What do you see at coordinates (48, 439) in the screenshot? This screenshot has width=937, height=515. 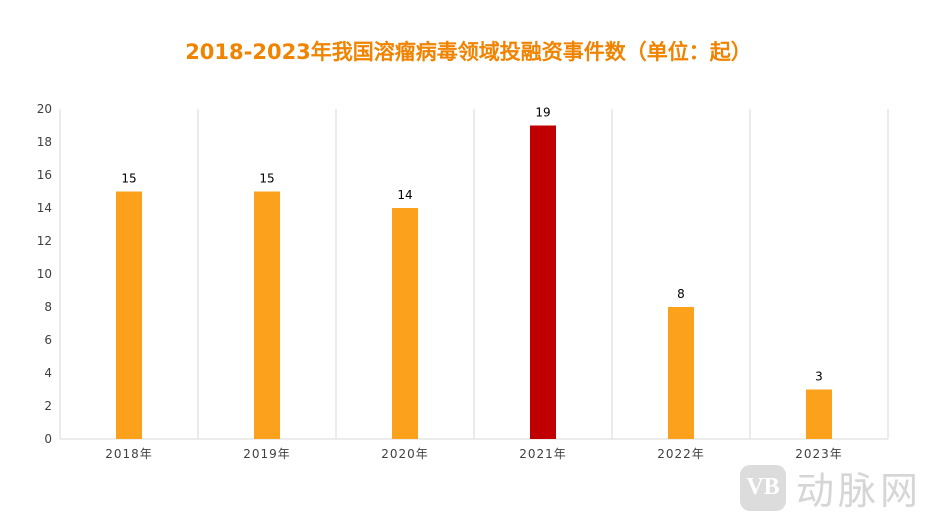 I see `y-tick-label: 0` at bounding box center [48, 439].